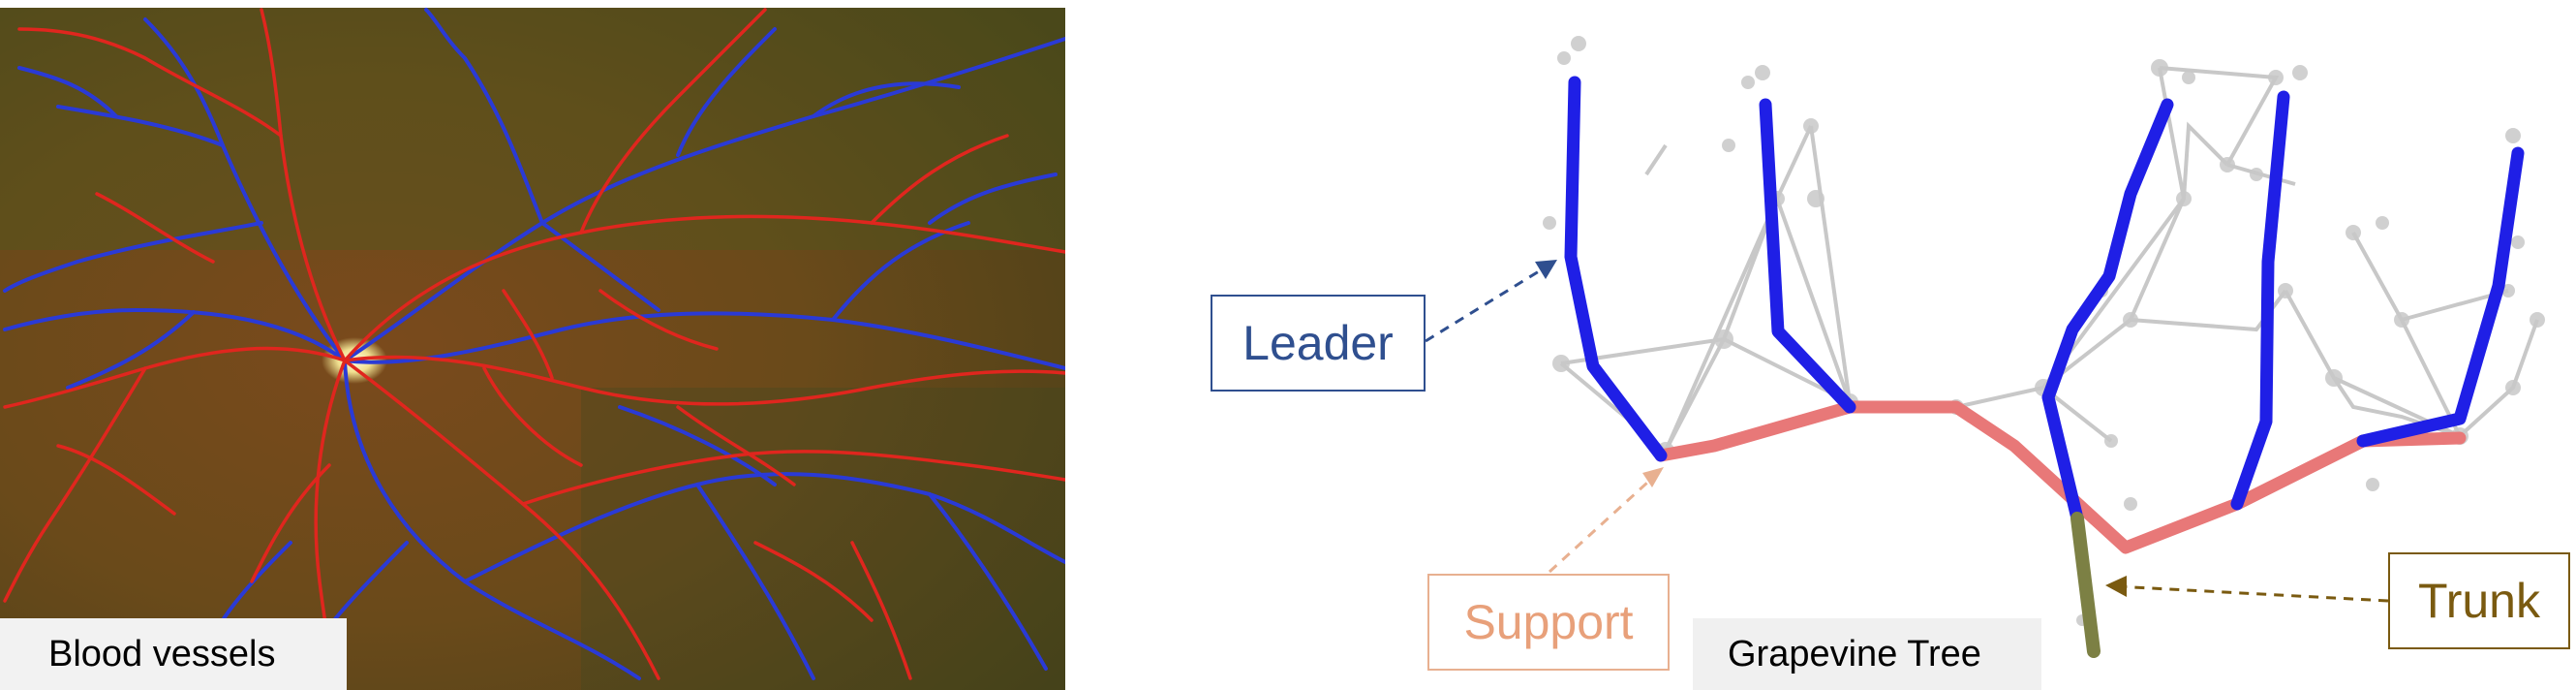  What do you see at coordinates (1604, 522) in the screenshot?
I see `dashed-arrow-support-icon` at bounding box center [1604, 522].